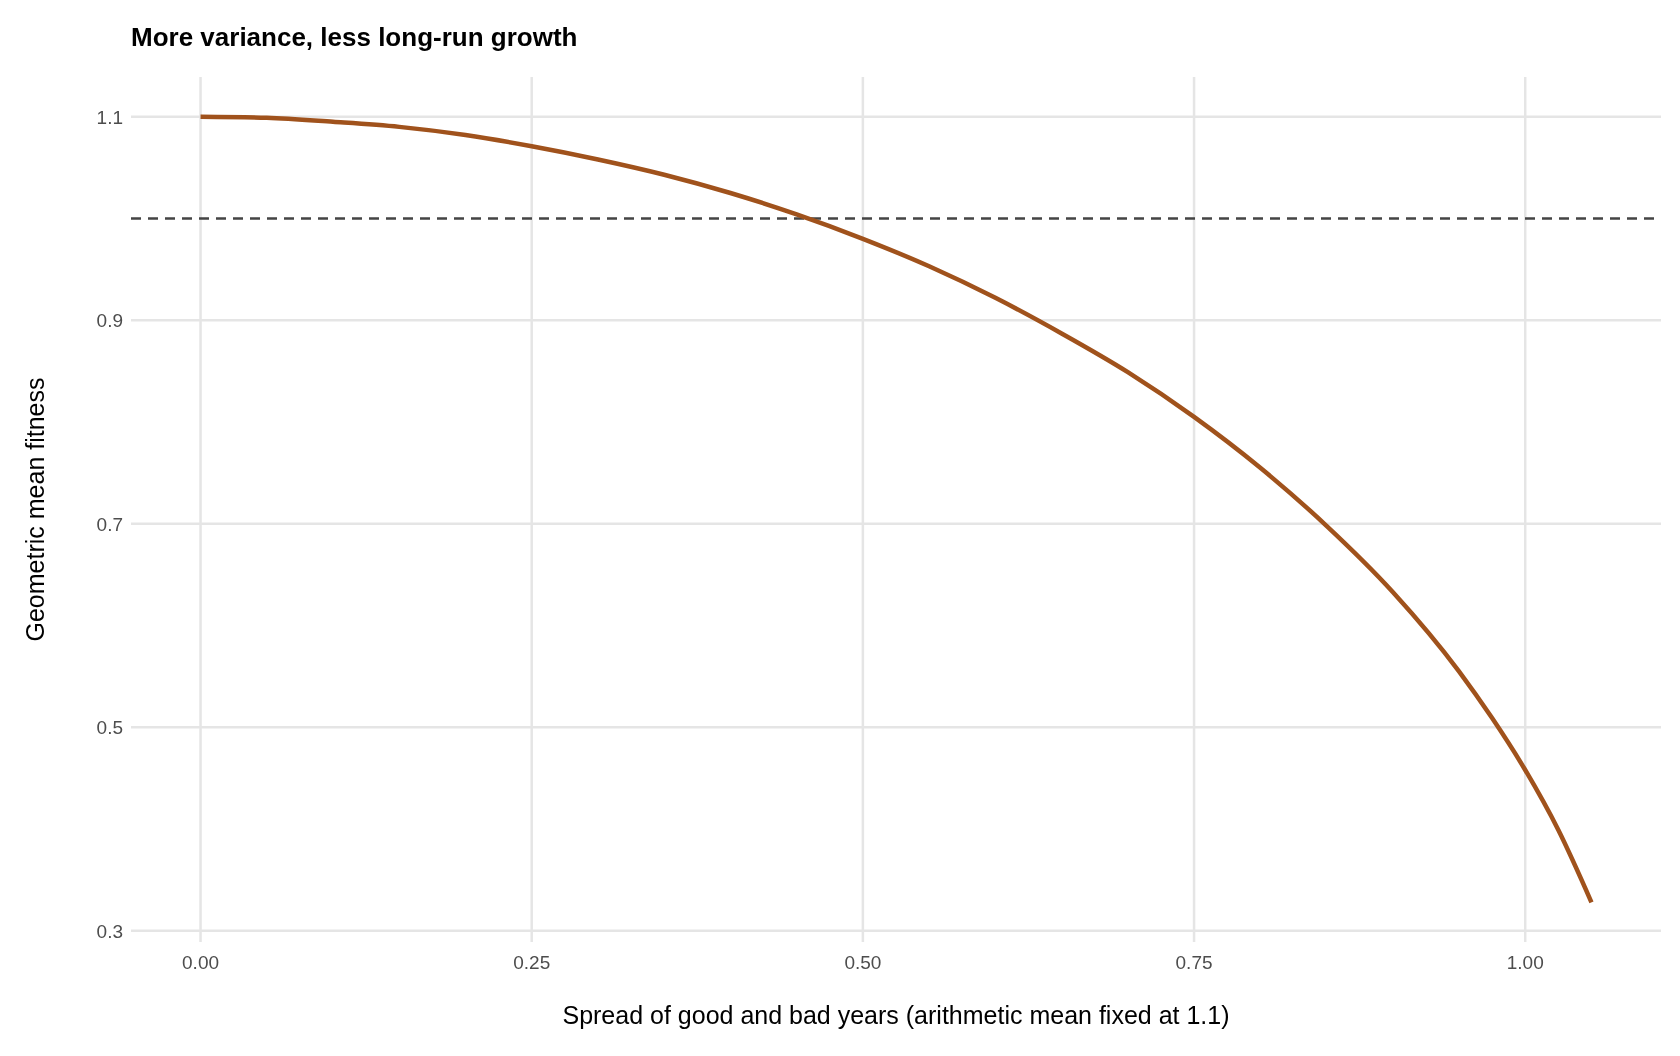 The width and height of the screenshot is (1680, 1056). What do you see at coordinates (896, 1015) in the screenshot?
I see `x-axis-title: Spread of good and bad years (arithmetic mean fixed at 1.1)` at bounding box center [896, 1015].